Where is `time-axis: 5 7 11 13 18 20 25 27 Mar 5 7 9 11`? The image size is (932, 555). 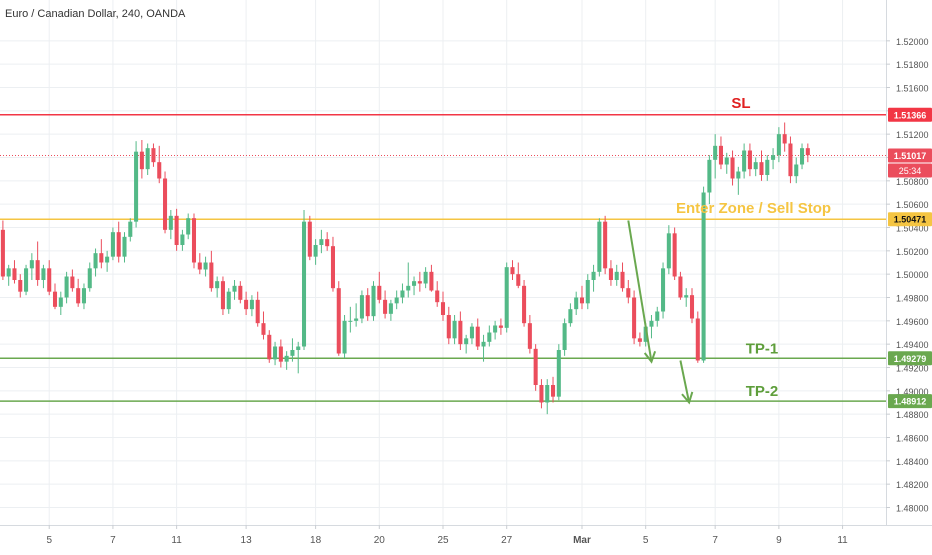
time-axis: 5 7 11 13 18 20 25 27 Mar 5 7 9 11 is located at coordinates (447, 535).